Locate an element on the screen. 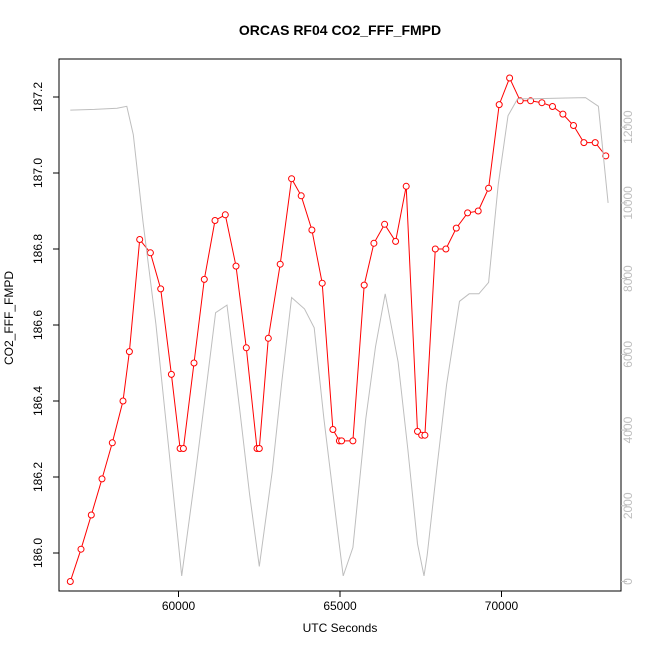 This screenshot has height=650, width=650. chart-title: ORCAS RF04 CO2_FFF_FMPD is located at coordinates (340, 30).